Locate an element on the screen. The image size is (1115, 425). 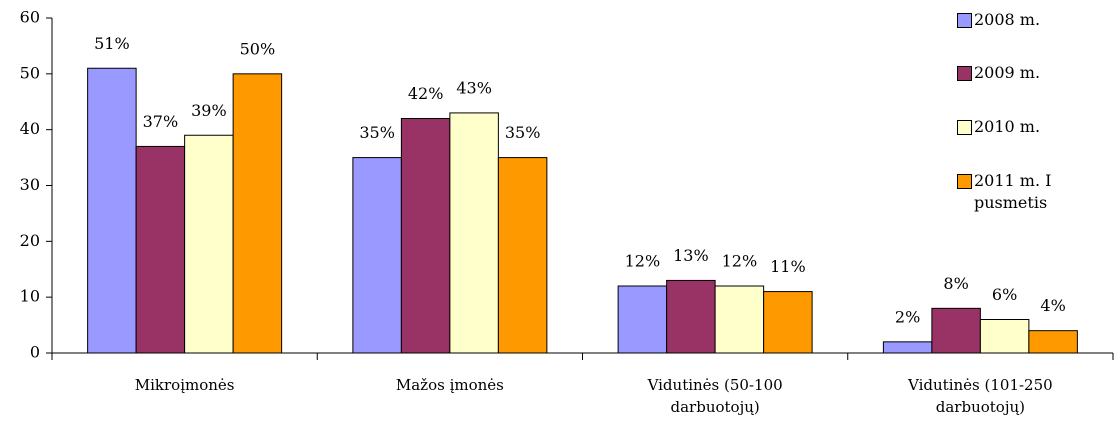
value-label: 50% is located at coordinates (258, 48).